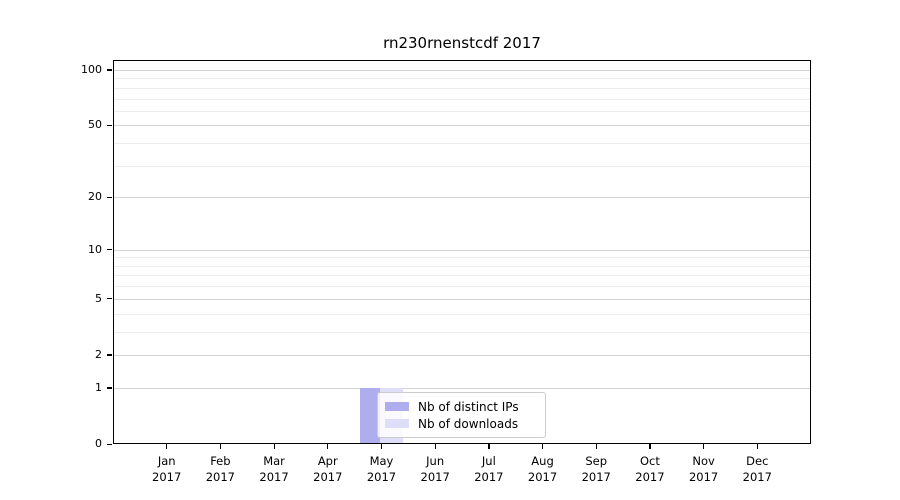  What do you see at coordinates (757, 469) in the screenshot?
I see `x-tick-label: Dec 2017` at bounding box center [757, 469].